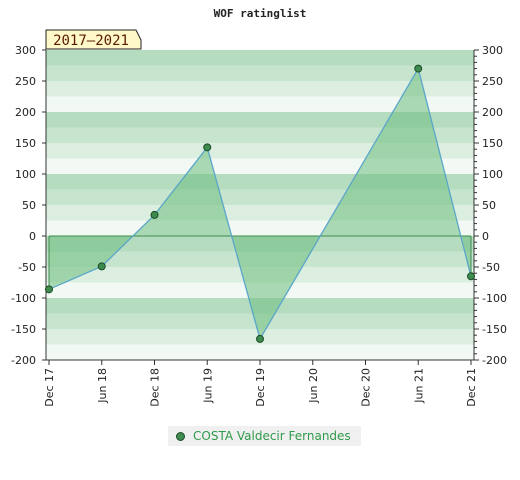 Image resolution: width=520 pixels, height=480 pixels. What do you see at coordinates (492, 81) in the screenshot?
I see `y-tick-label-right: 250` at bounding box center [492, 81].